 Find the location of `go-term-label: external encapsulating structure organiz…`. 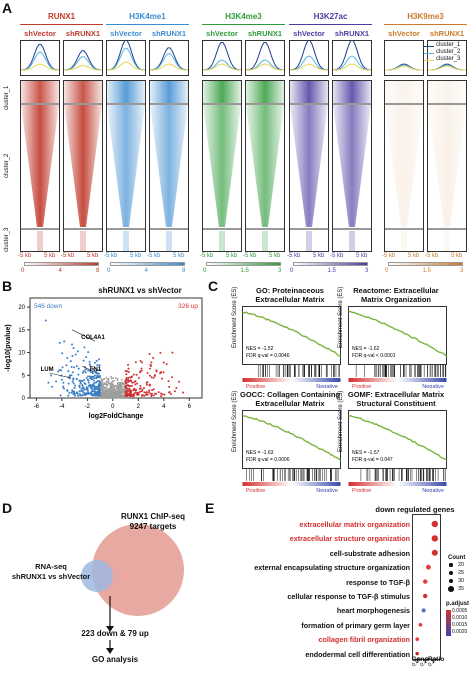

go-term-label: external encapsulating structure organiz… is located at coordinates (332, 568).